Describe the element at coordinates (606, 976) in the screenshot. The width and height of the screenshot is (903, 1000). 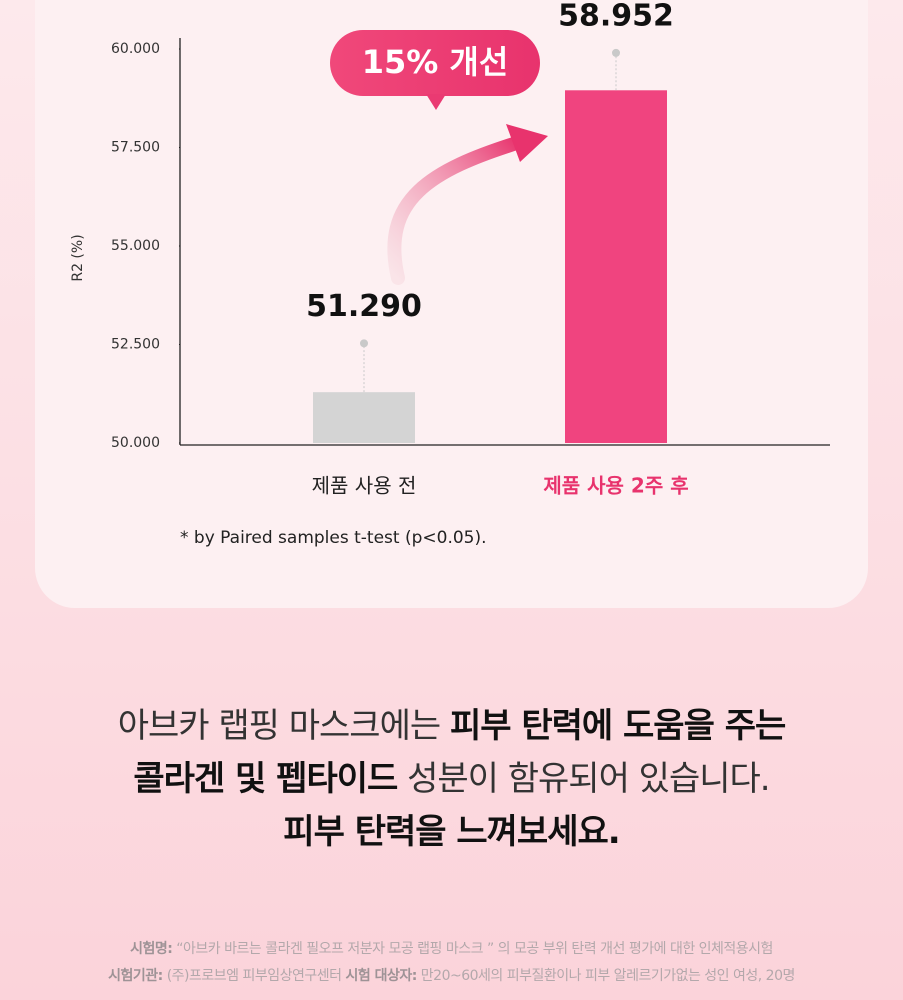
I see `text: 만20~60세의 피부질환이나 피부 알레르기가없는 성인 여성, 20명` at that location.